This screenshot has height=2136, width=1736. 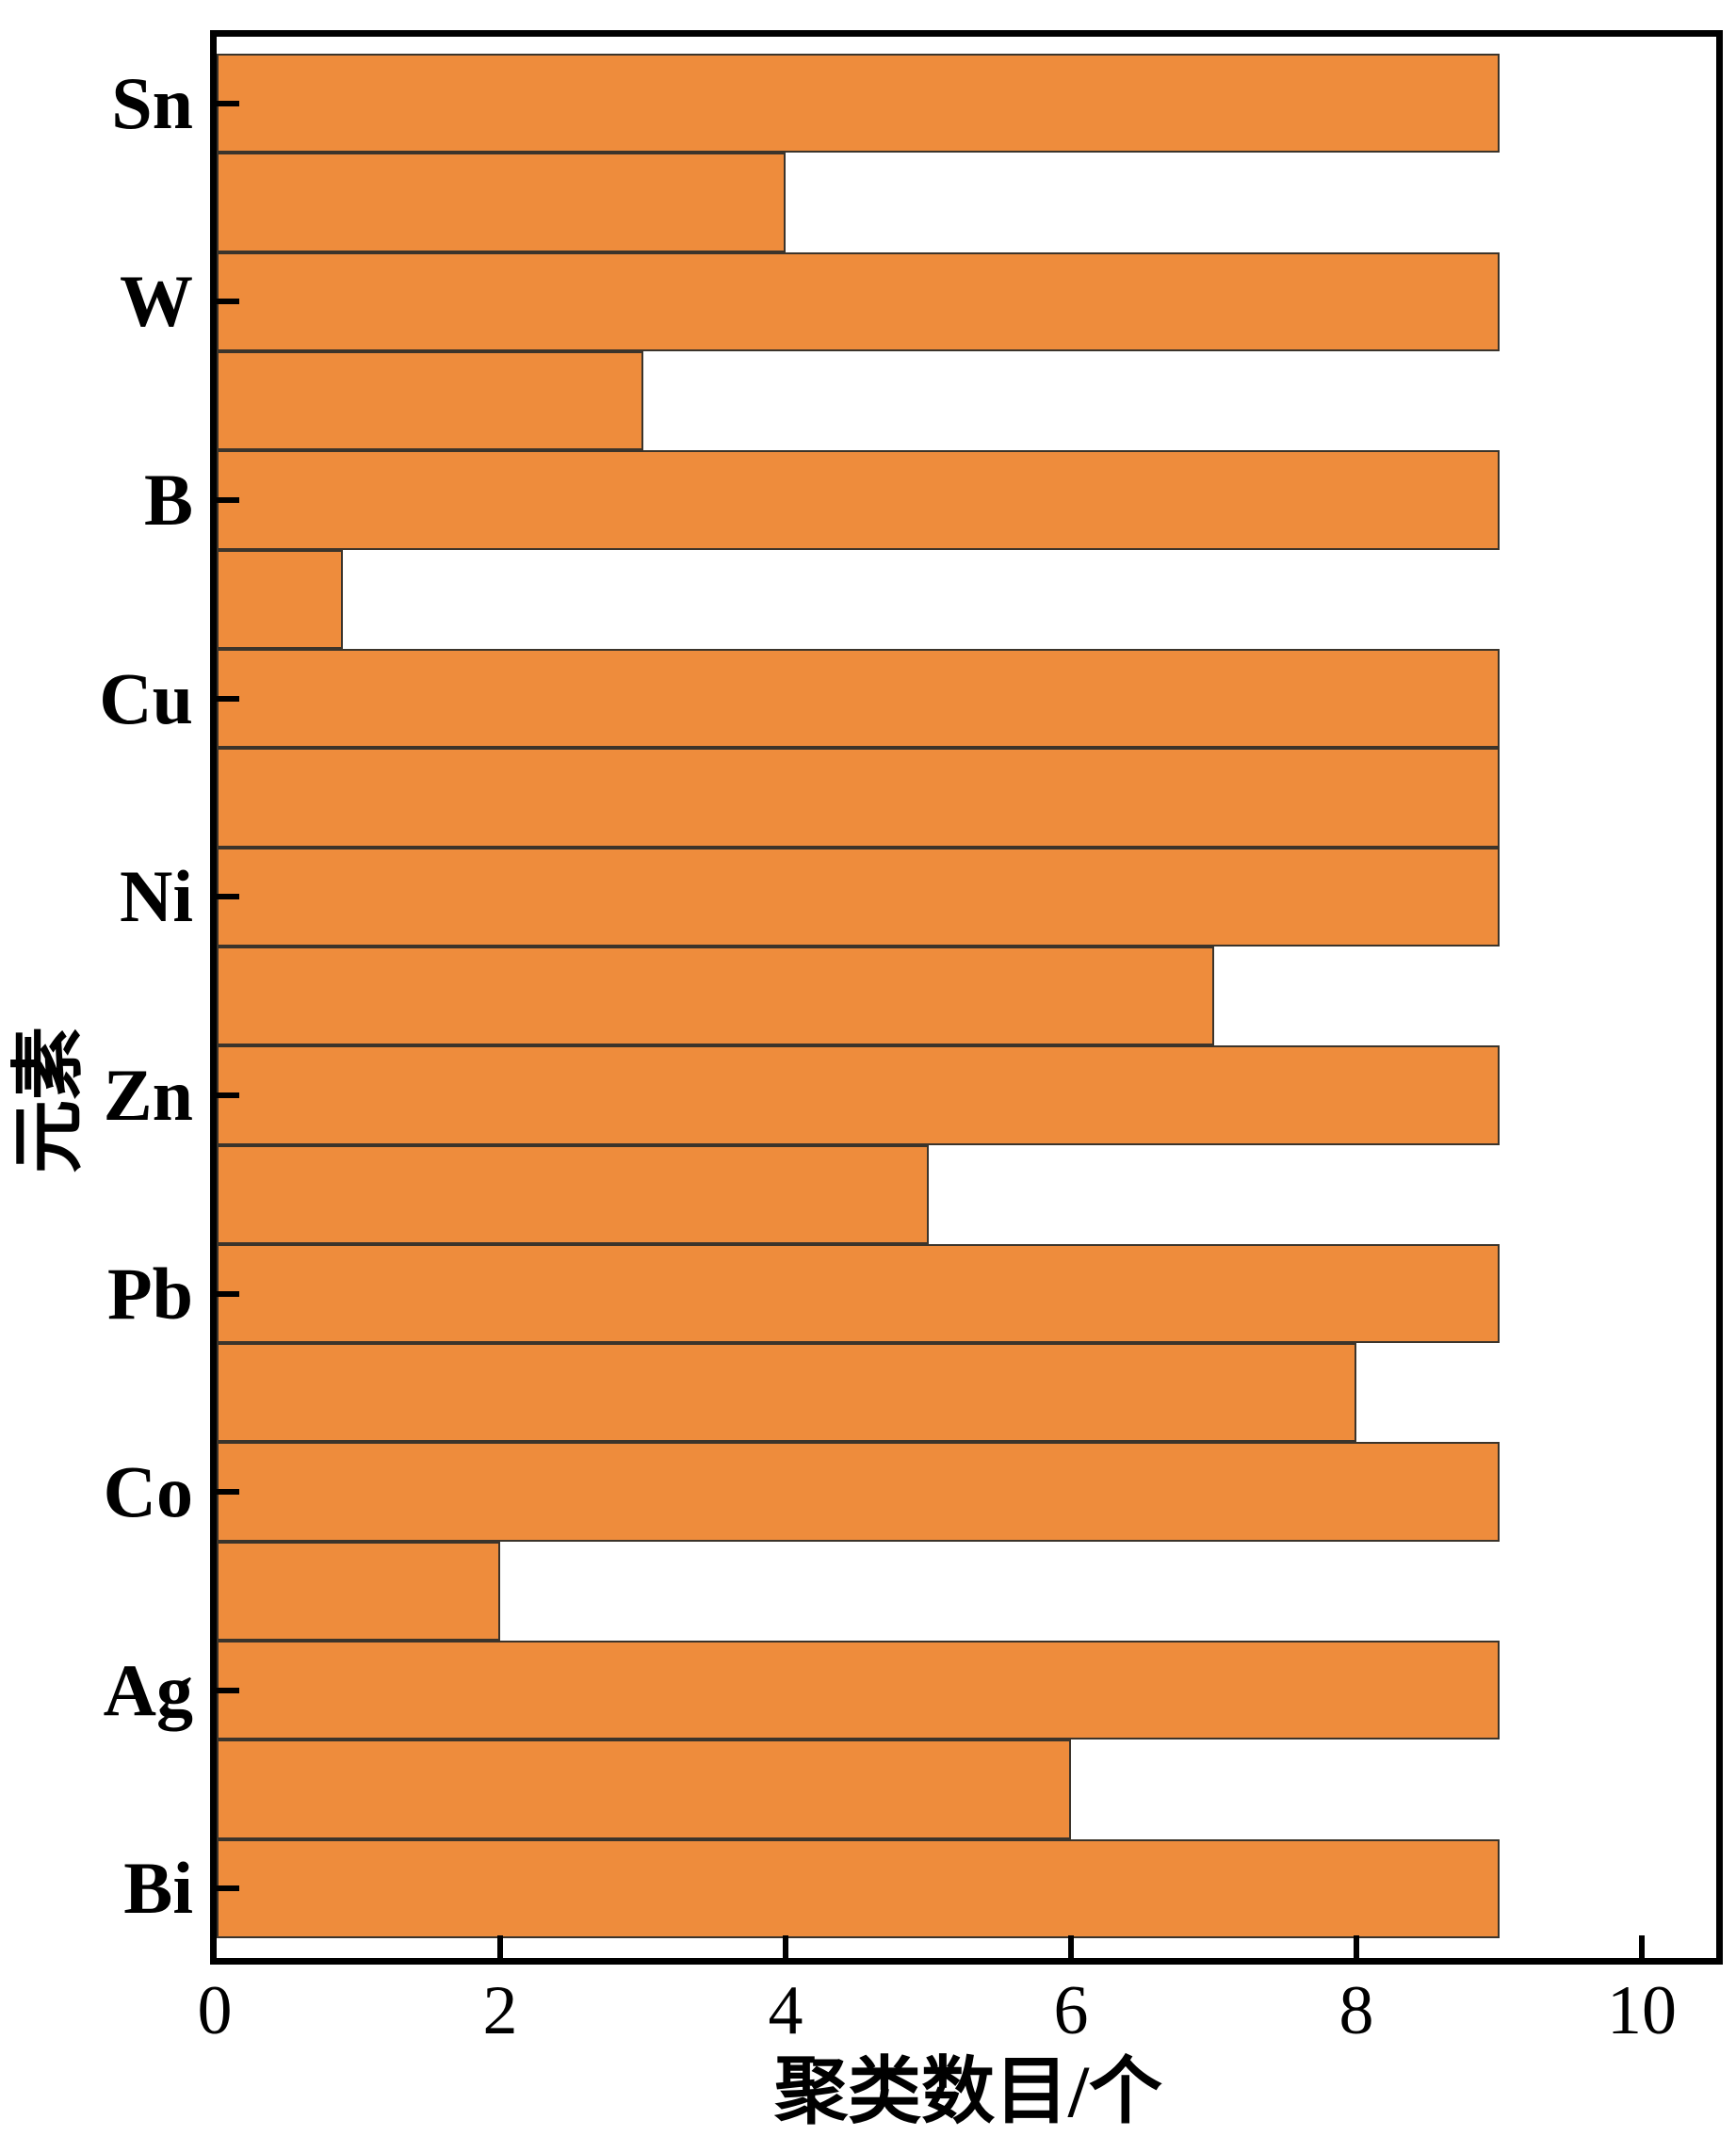 What do you see at coordinates (228, 103) in the screenshot?
I see `y-tick-sn` at bounding box center [228, 103].